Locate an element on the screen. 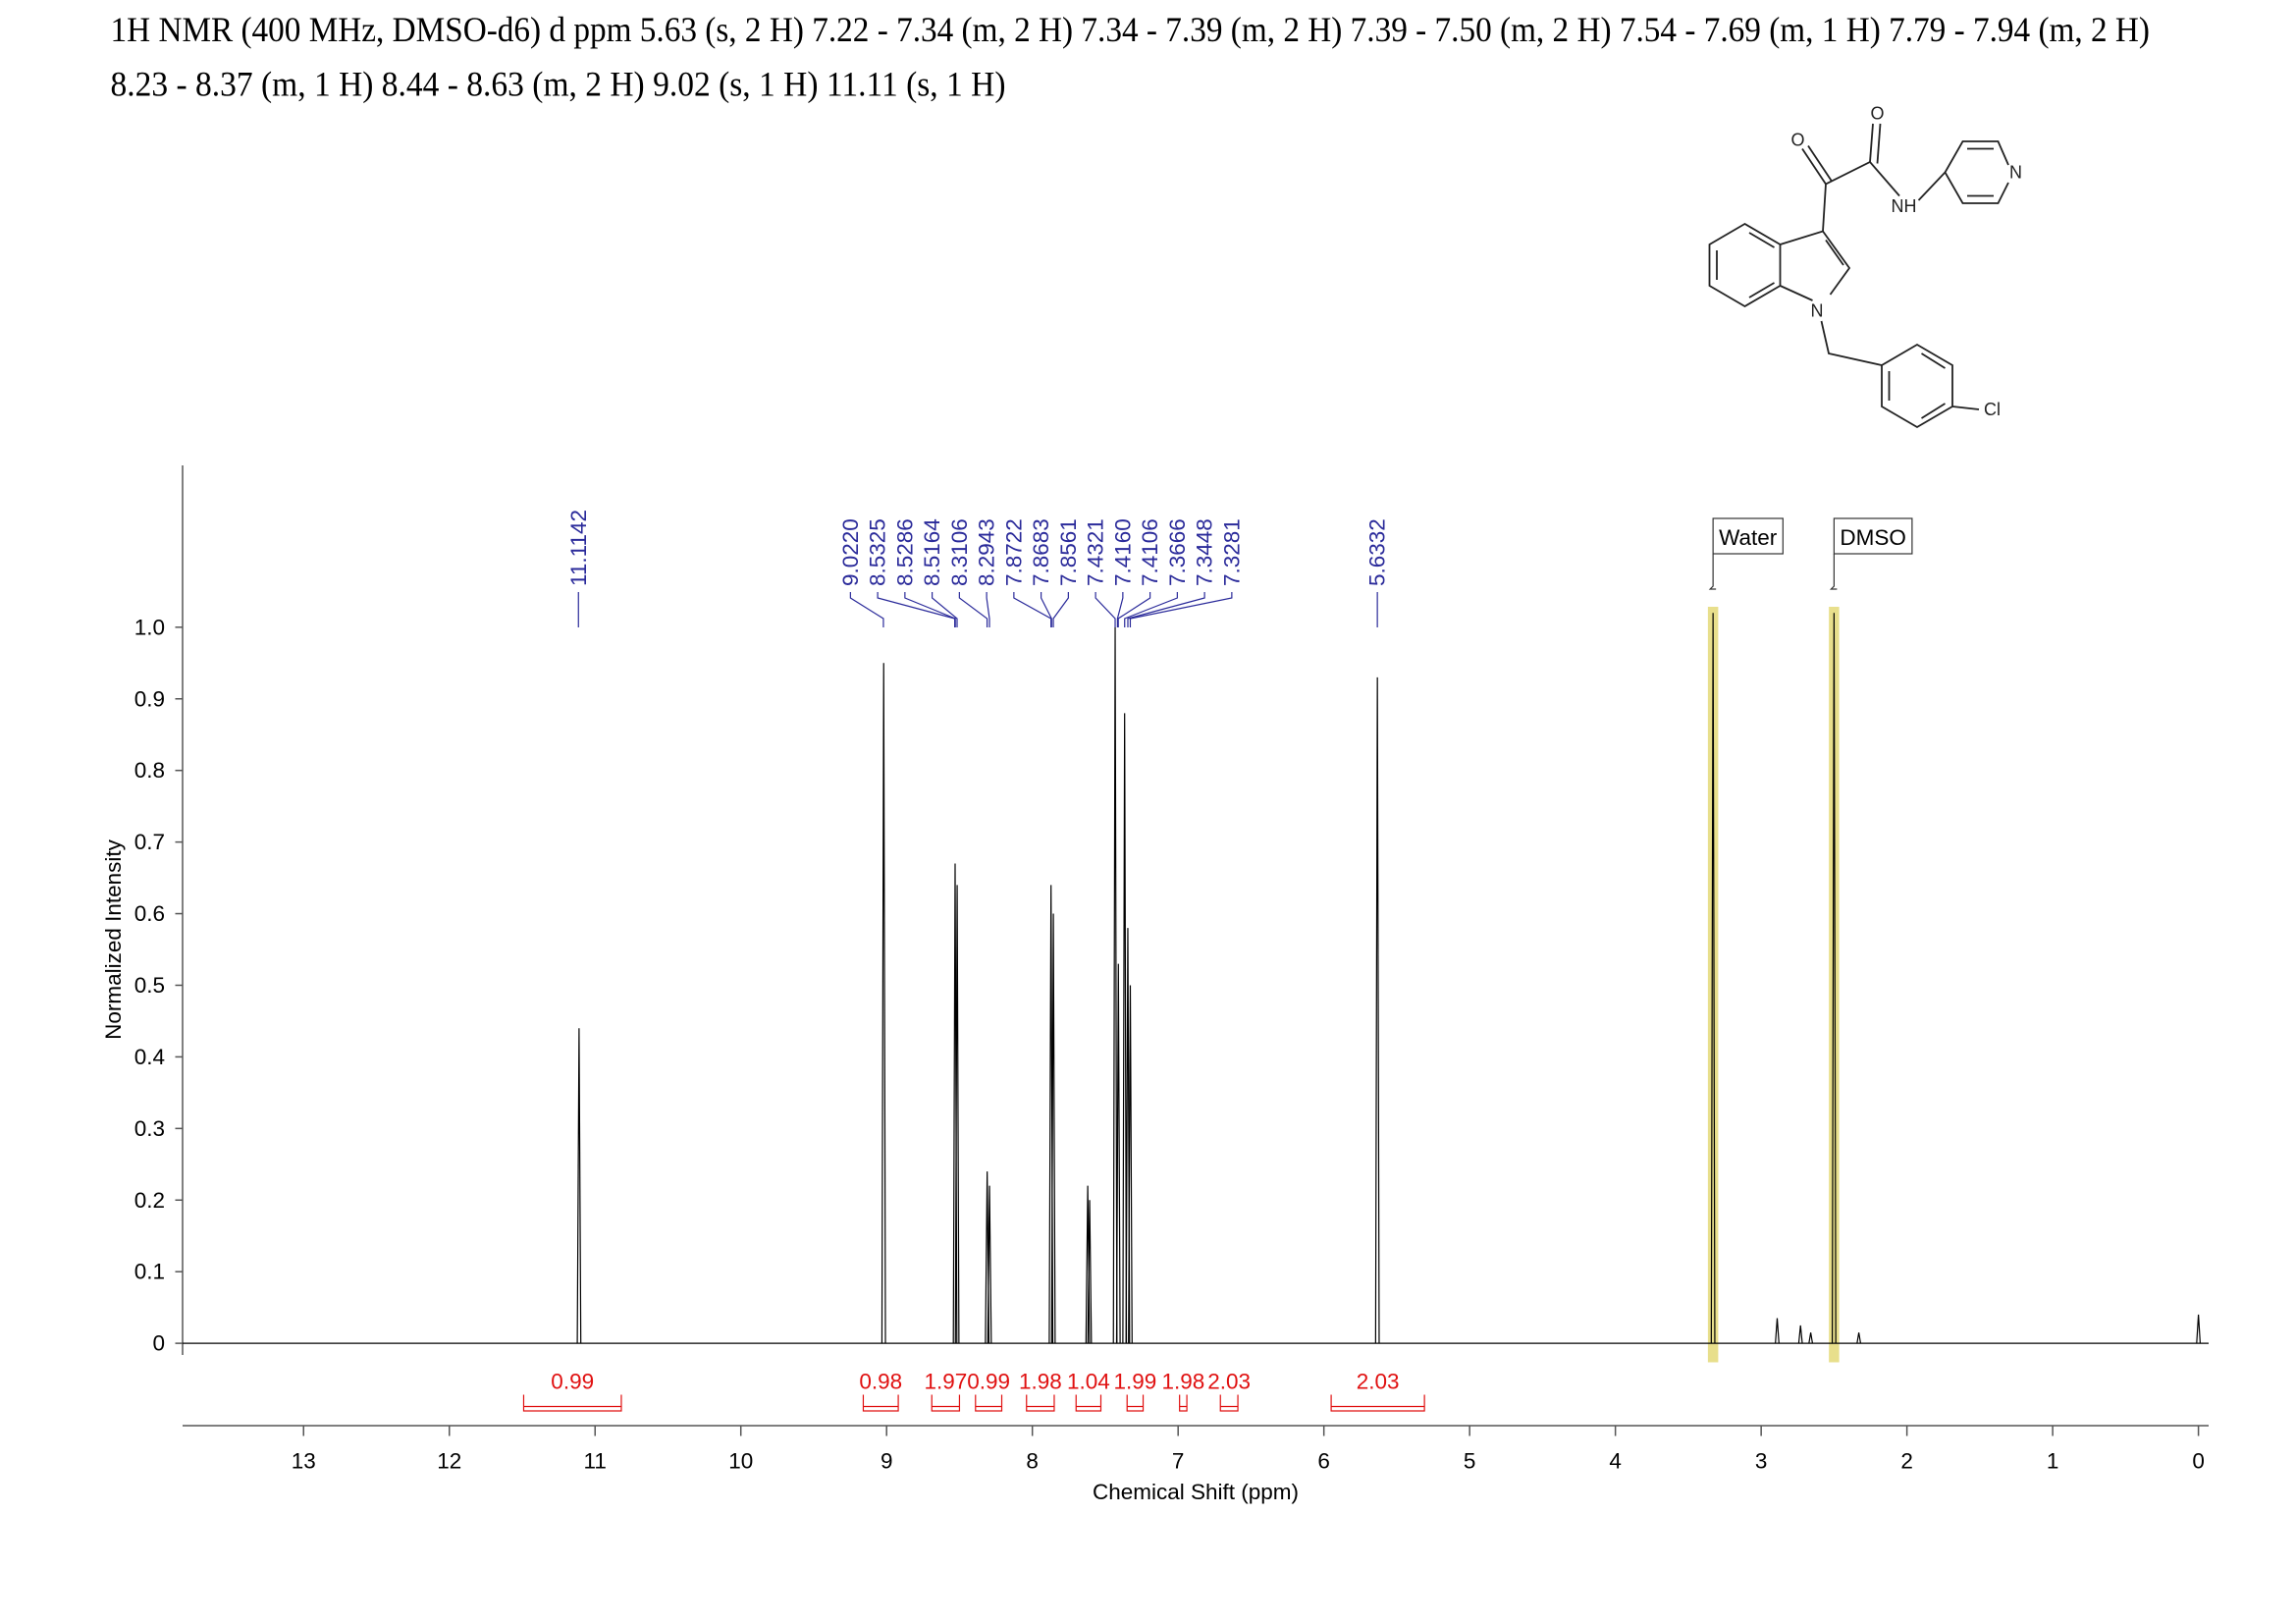  annotation-label: Water is located at coordinates (1748, 538).